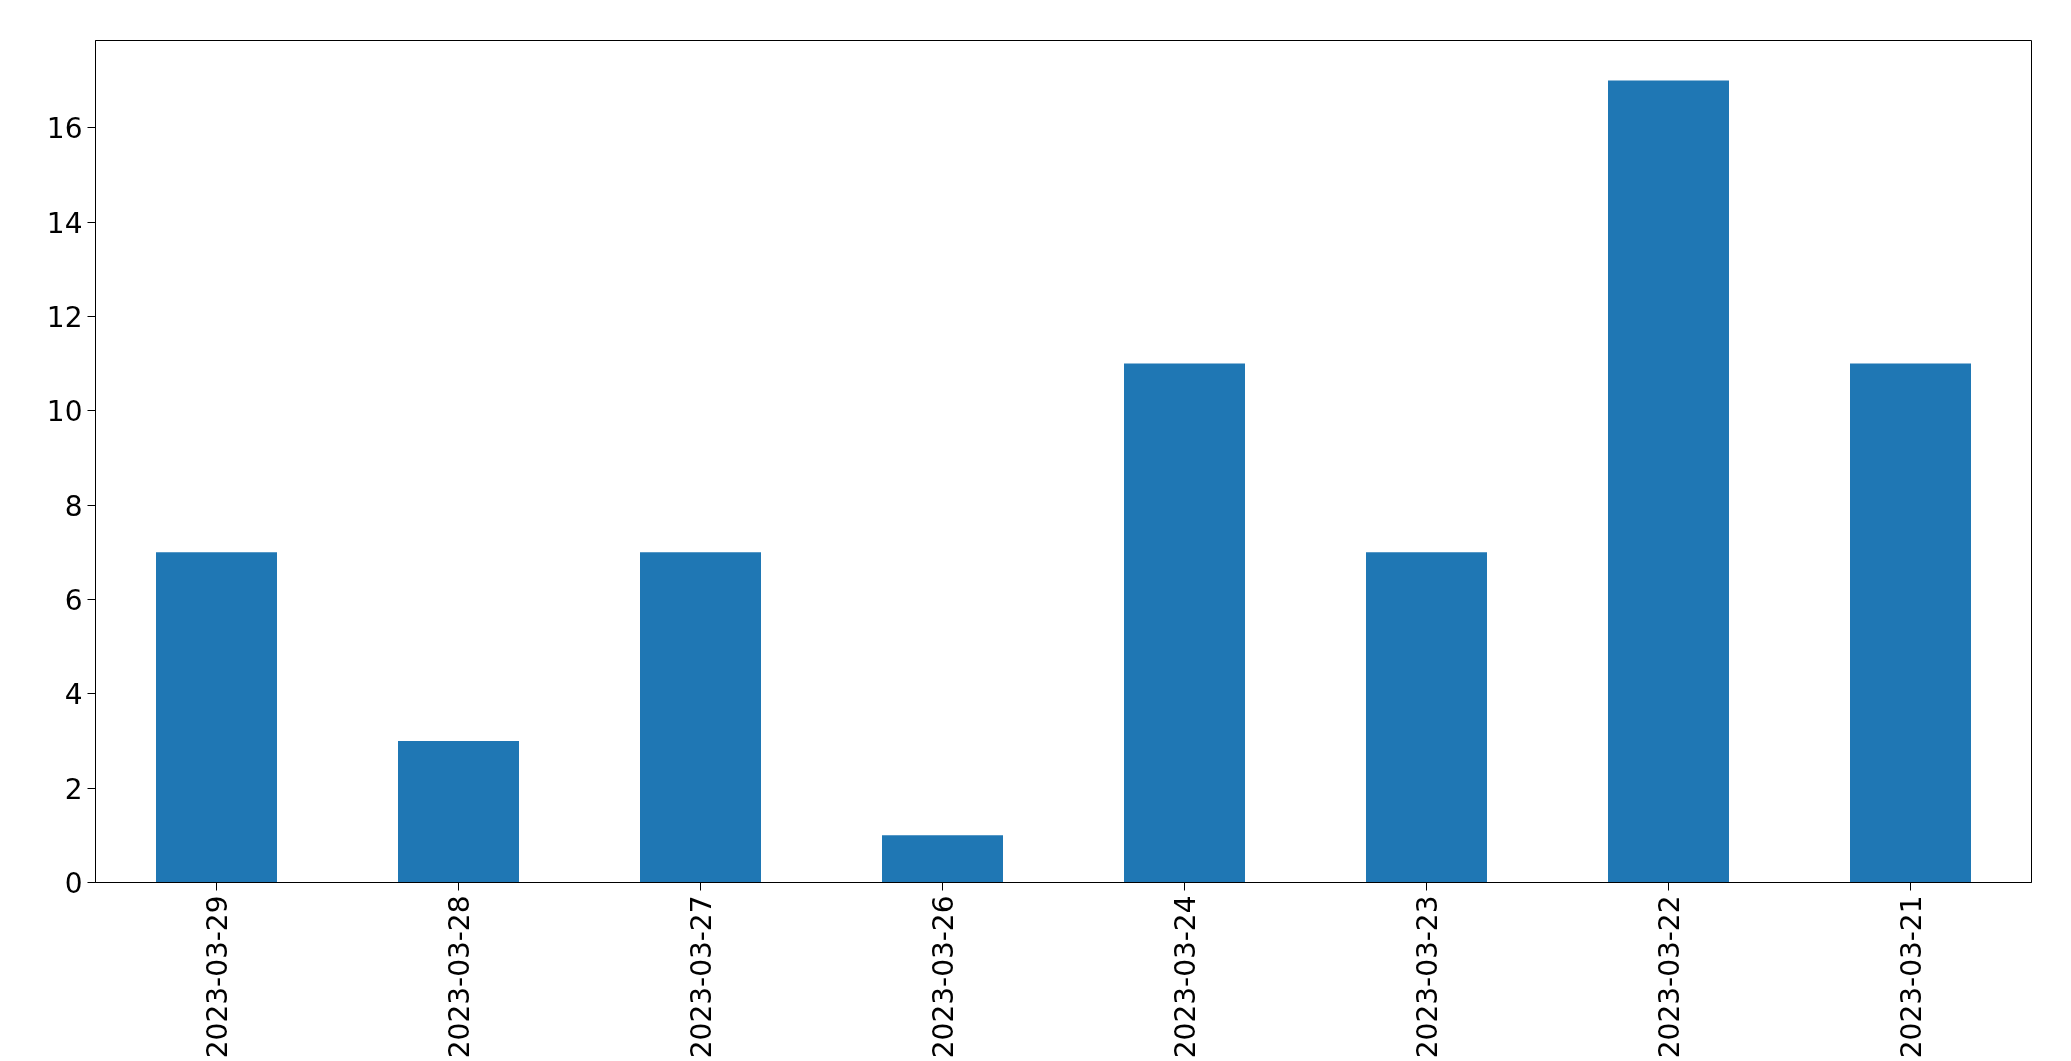  Describe the element at coordinates (64, 412) in the screenshot. I see `y-tick-label: 10` at that location.